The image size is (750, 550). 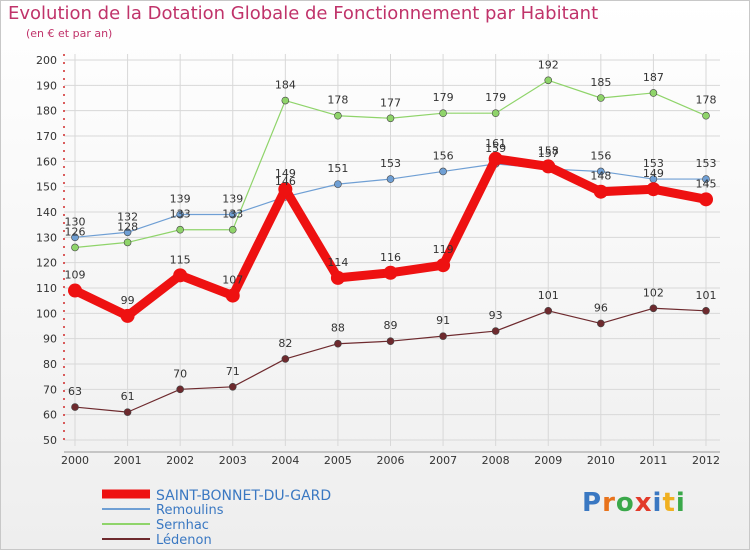 I want to click on data-label: 158, so click(x=548, y=150).